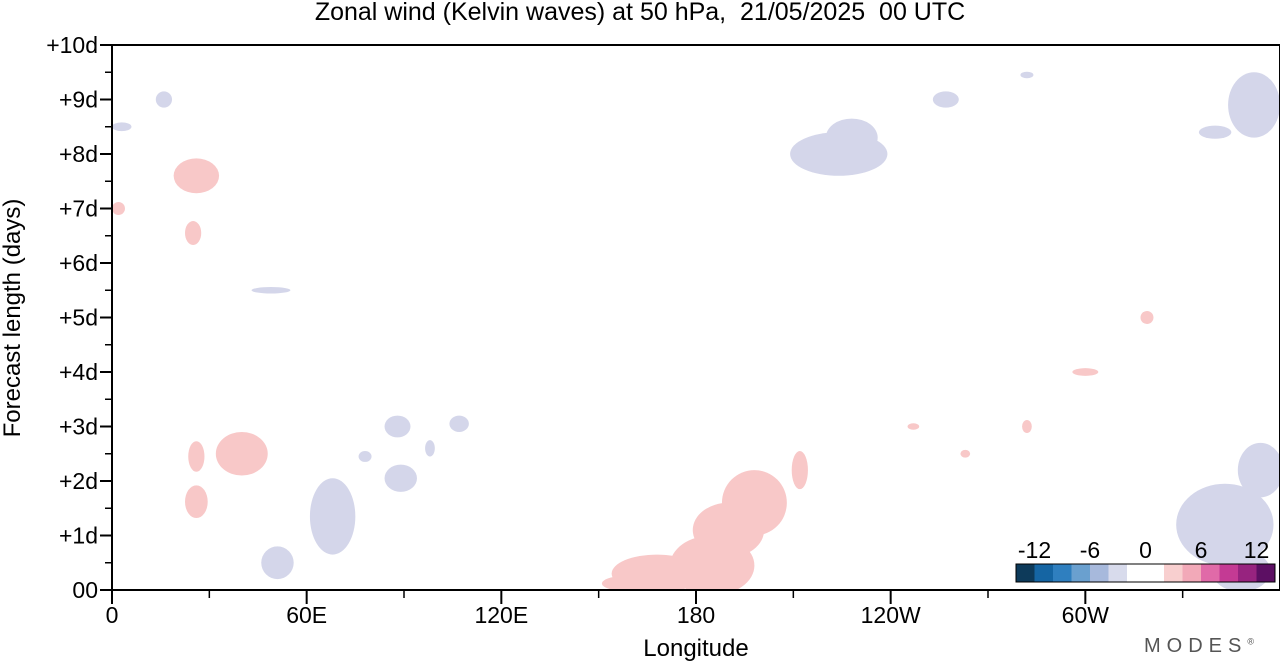  What do you see at coordinates (1034, 550) in the screenshot?
I see `colorbar-label-0: -12` at bounding box center [1034, 550].